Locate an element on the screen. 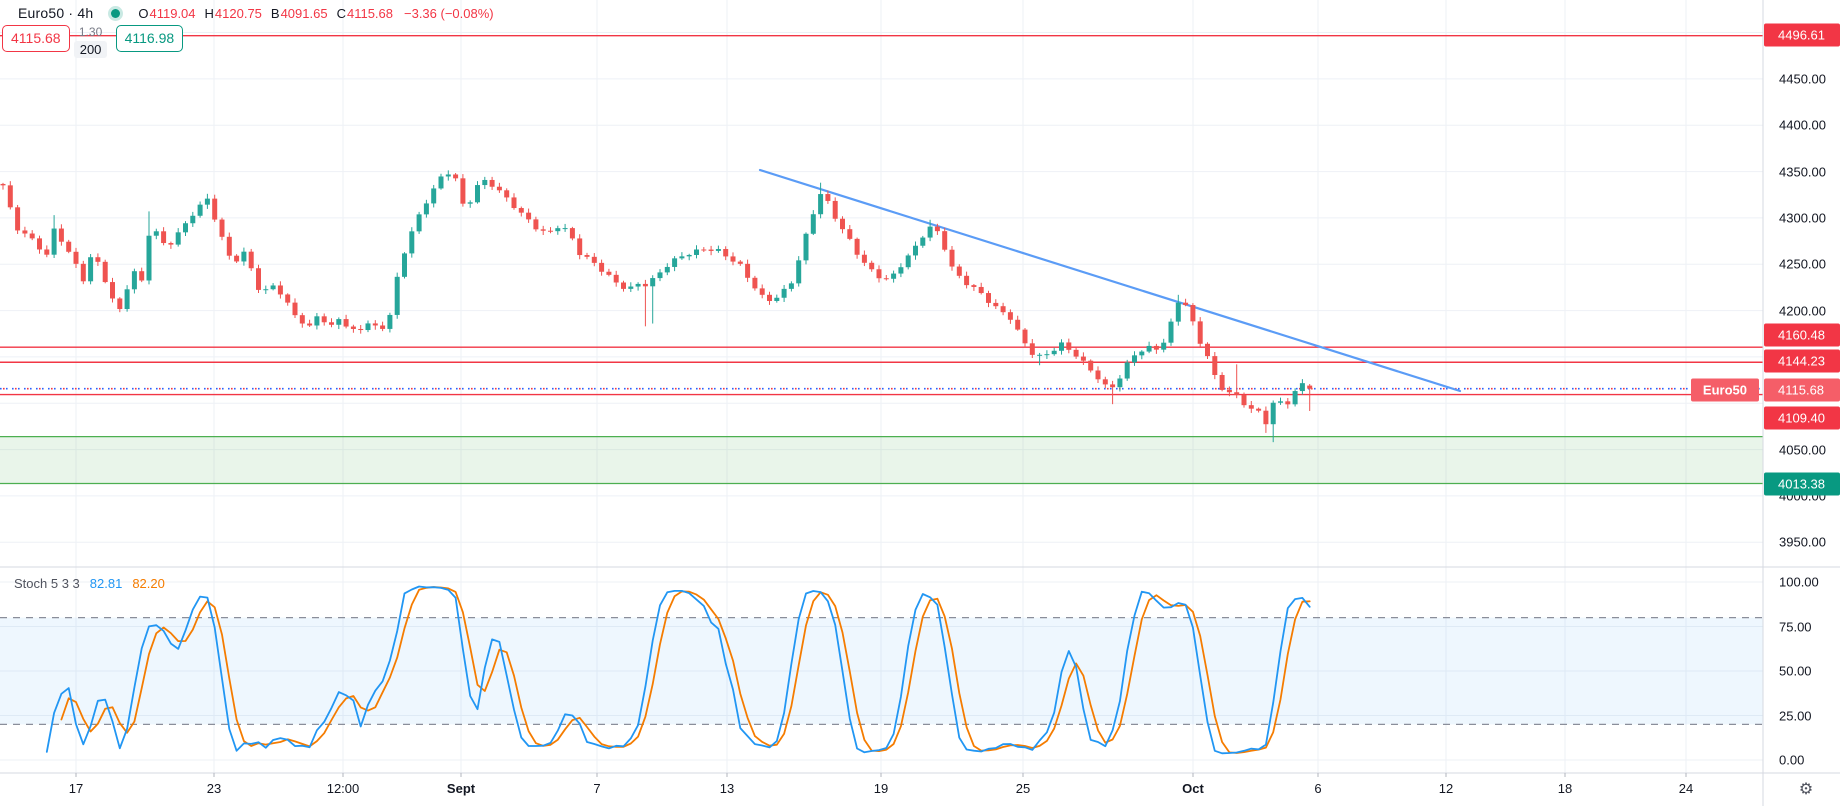  time-axis-label: 18 is located at coordinates (1565, 788).